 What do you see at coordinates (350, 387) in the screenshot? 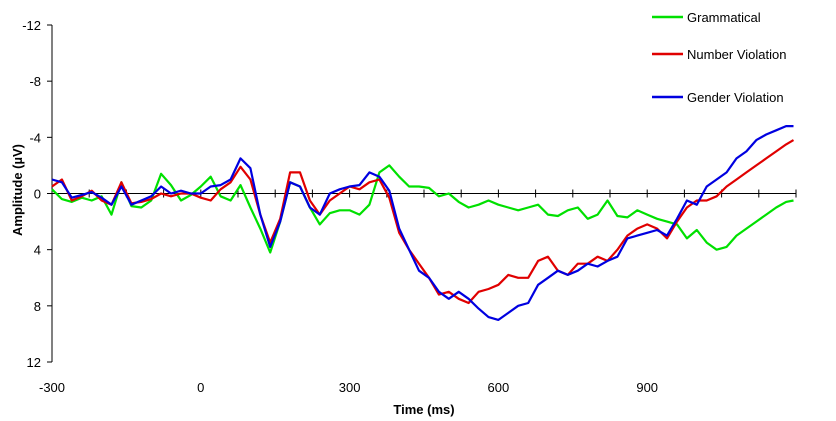
I see `x-tick-label: 300` at bounding box center [350, 387].